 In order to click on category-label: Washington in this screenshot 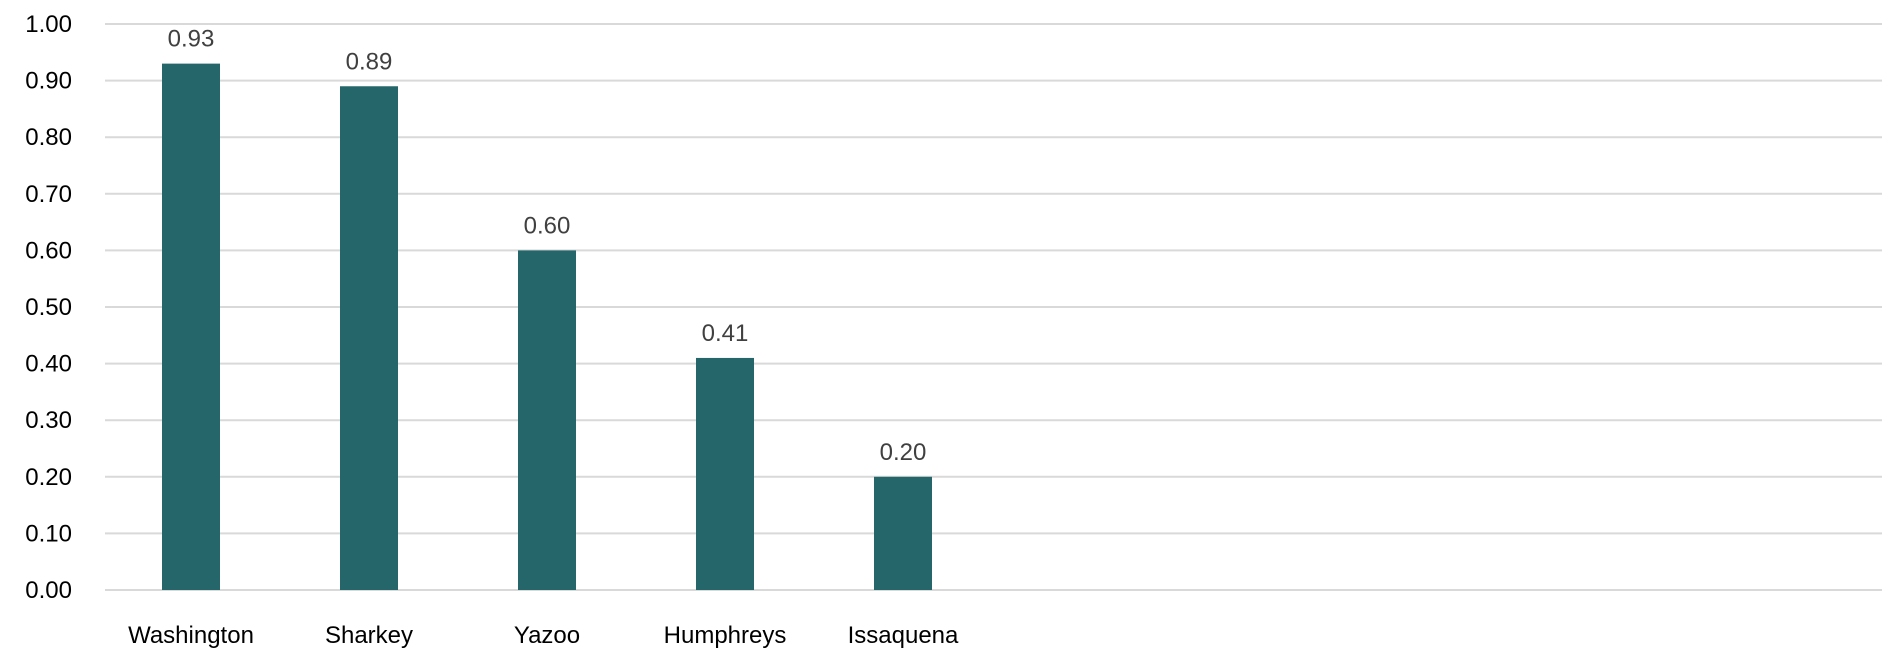, I will do `click(191, 635)`.